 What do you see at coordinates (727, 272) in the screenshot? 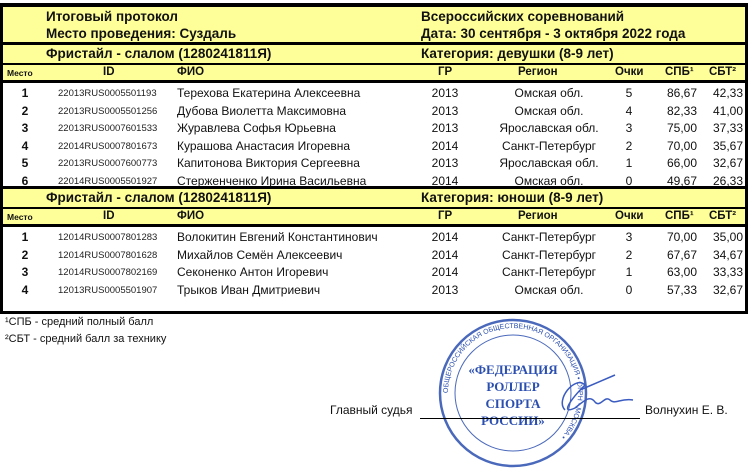
I see `cell-sbt: 33,33` at bounding box center [727, 272].